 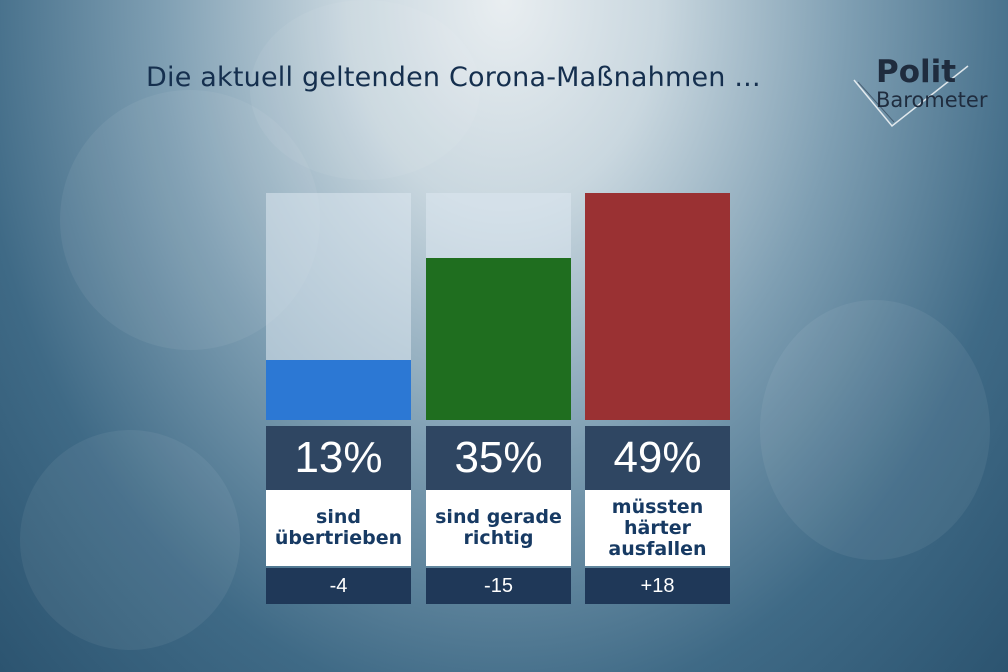 I want to click on politbarometer-logo: Polit Barometer, so click(x=925, y=92).